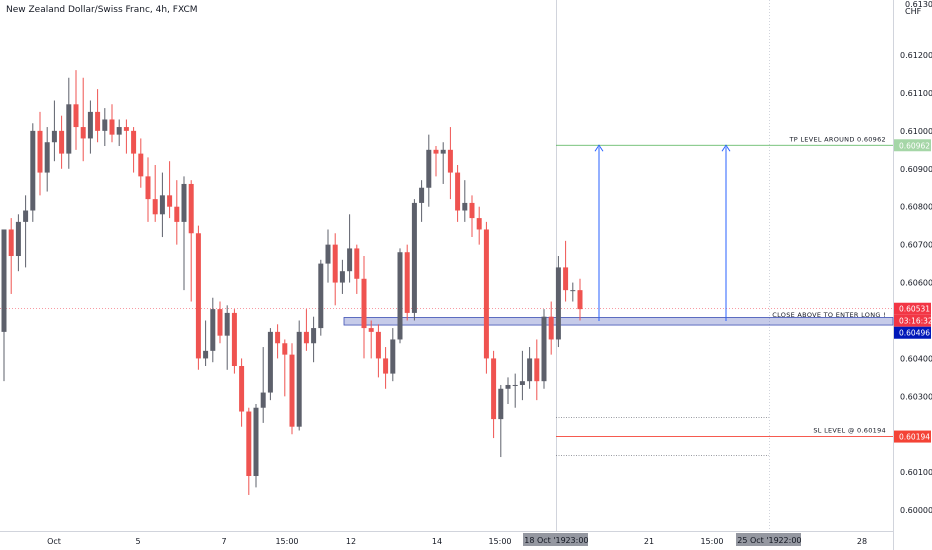 Image resolution: width=932 pixels, height=550 pixels. I want to click on countdown-tag-bg, so click(912, 320).